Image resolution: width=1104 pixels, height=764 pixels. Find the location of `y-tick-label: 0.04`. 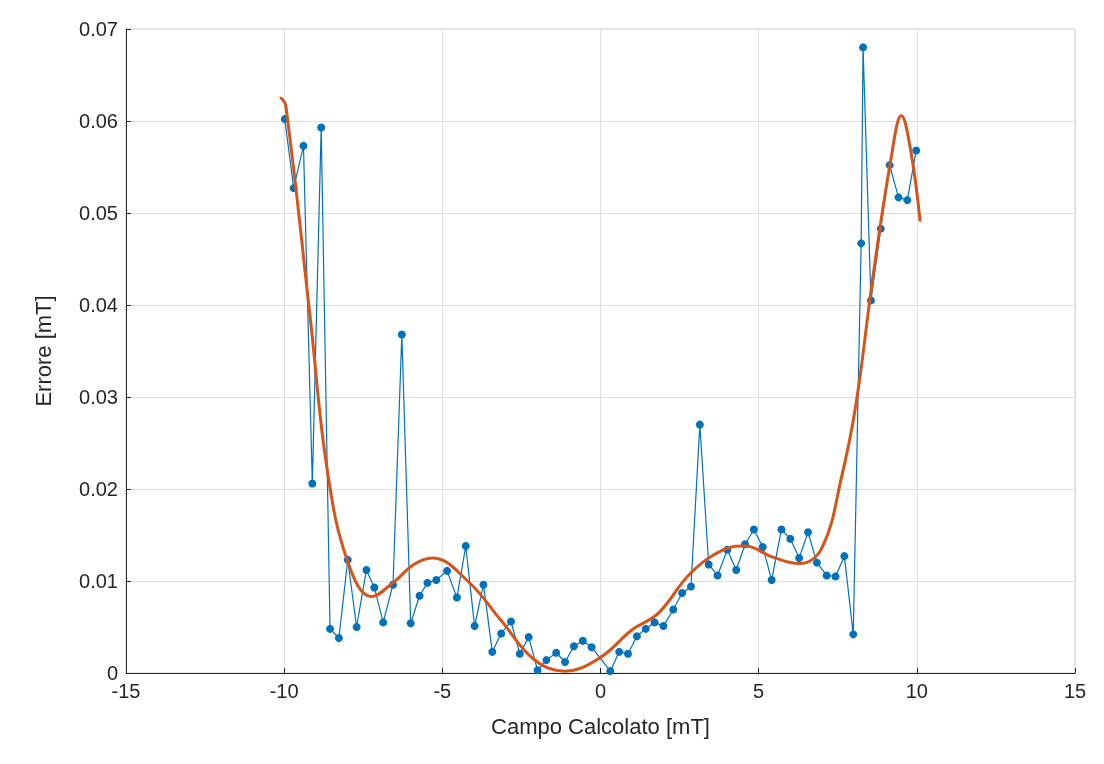

y-tick-label: 0.04 is located at coordinates (98, 305).